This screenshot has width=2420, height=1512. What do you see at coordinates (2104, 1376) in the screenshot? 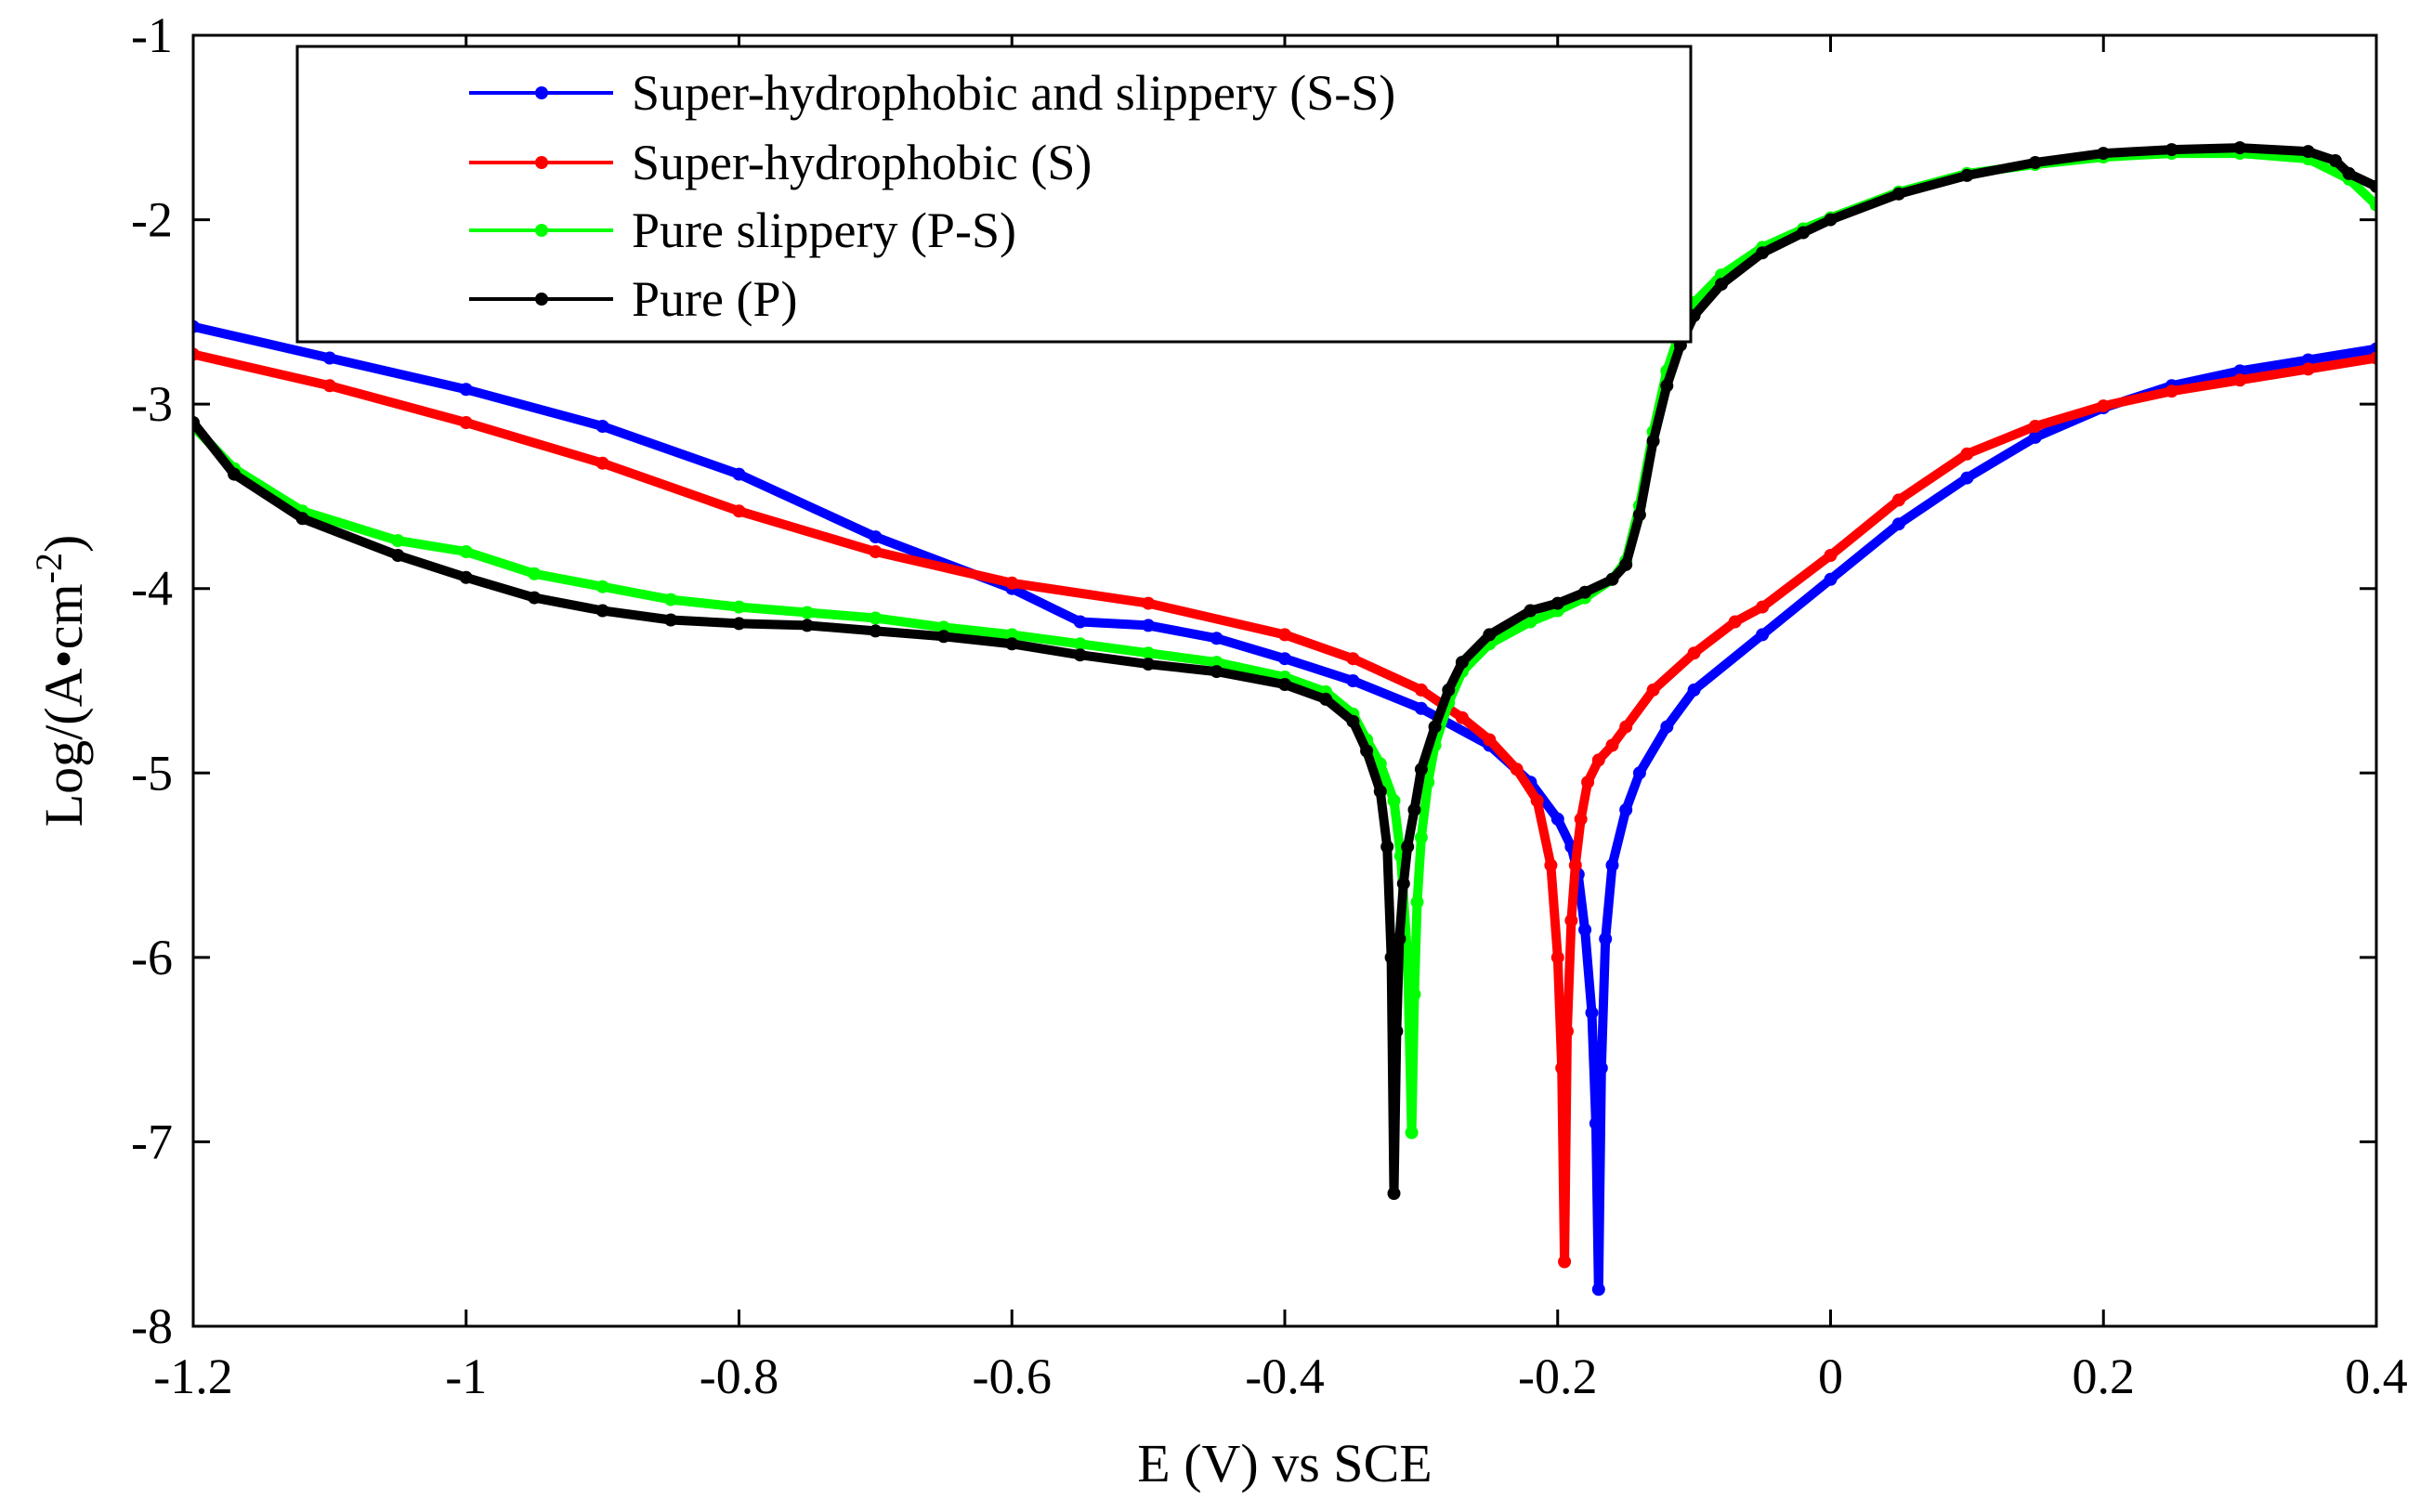
I see `x-tick-label: 0.2` at bounding box center [2104, 1376].